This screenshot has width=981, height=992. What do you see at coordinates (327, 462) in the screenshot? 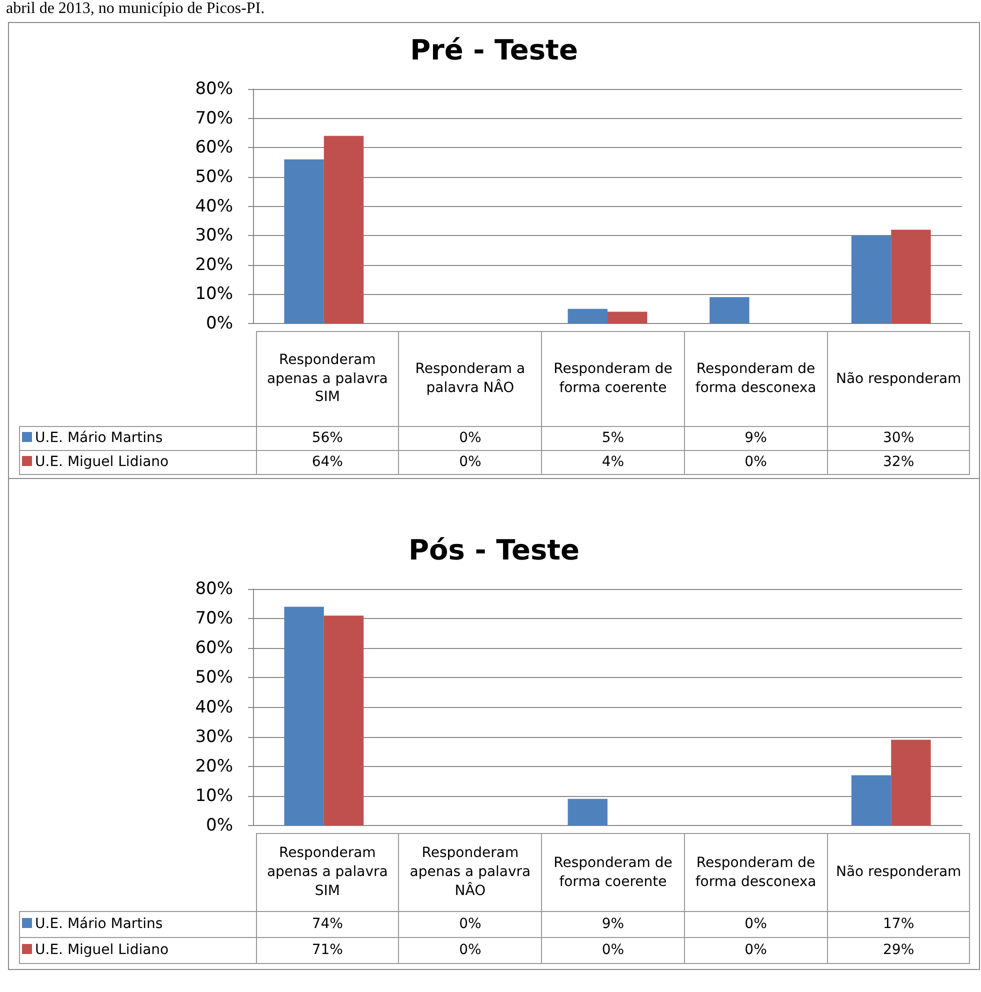
I see `data-label: 64%` at bounding box center [327, 462].